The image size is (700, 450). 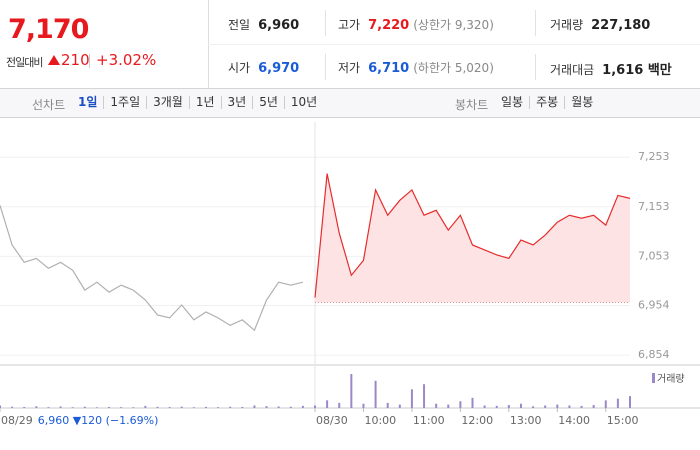 I want to click on tab: 일봉, so click(x=512, y=102).